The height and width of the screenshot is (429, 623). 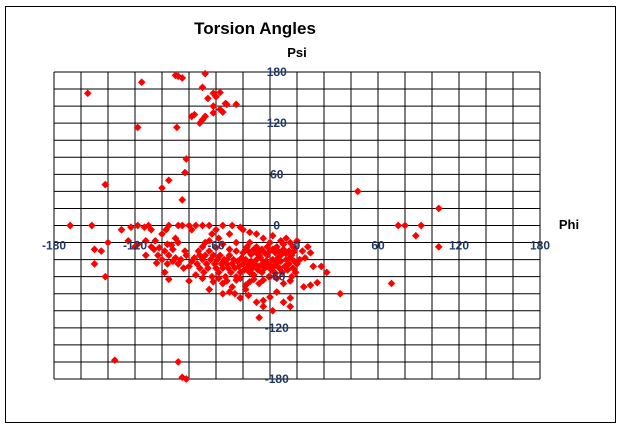 What do you see at coordinates (569, 224) in the screenshot?
I see `x-axis-title: Phi` at bounding box center [569, 224].